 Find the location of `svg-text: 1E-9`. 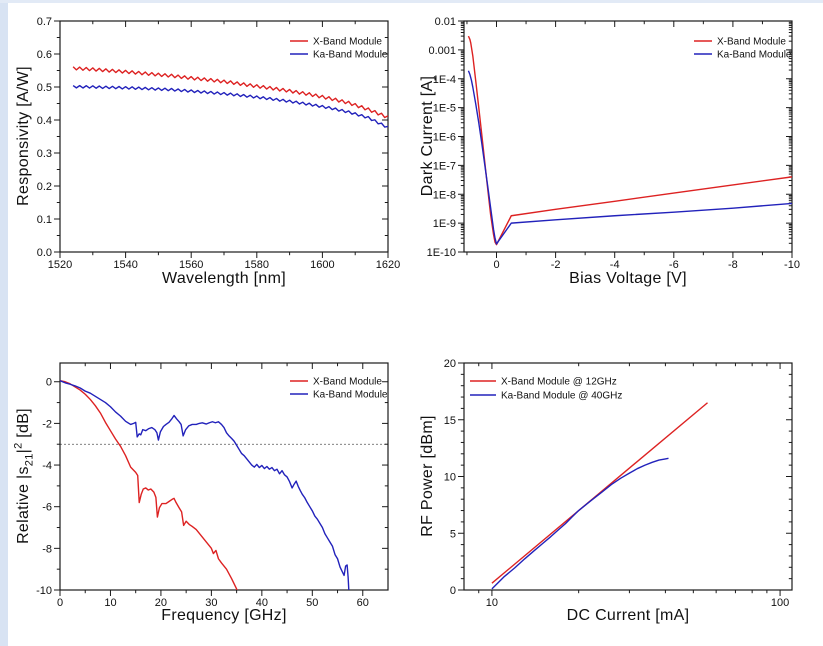

svg-text: 1E-9 is located at coordinates (444, 224).